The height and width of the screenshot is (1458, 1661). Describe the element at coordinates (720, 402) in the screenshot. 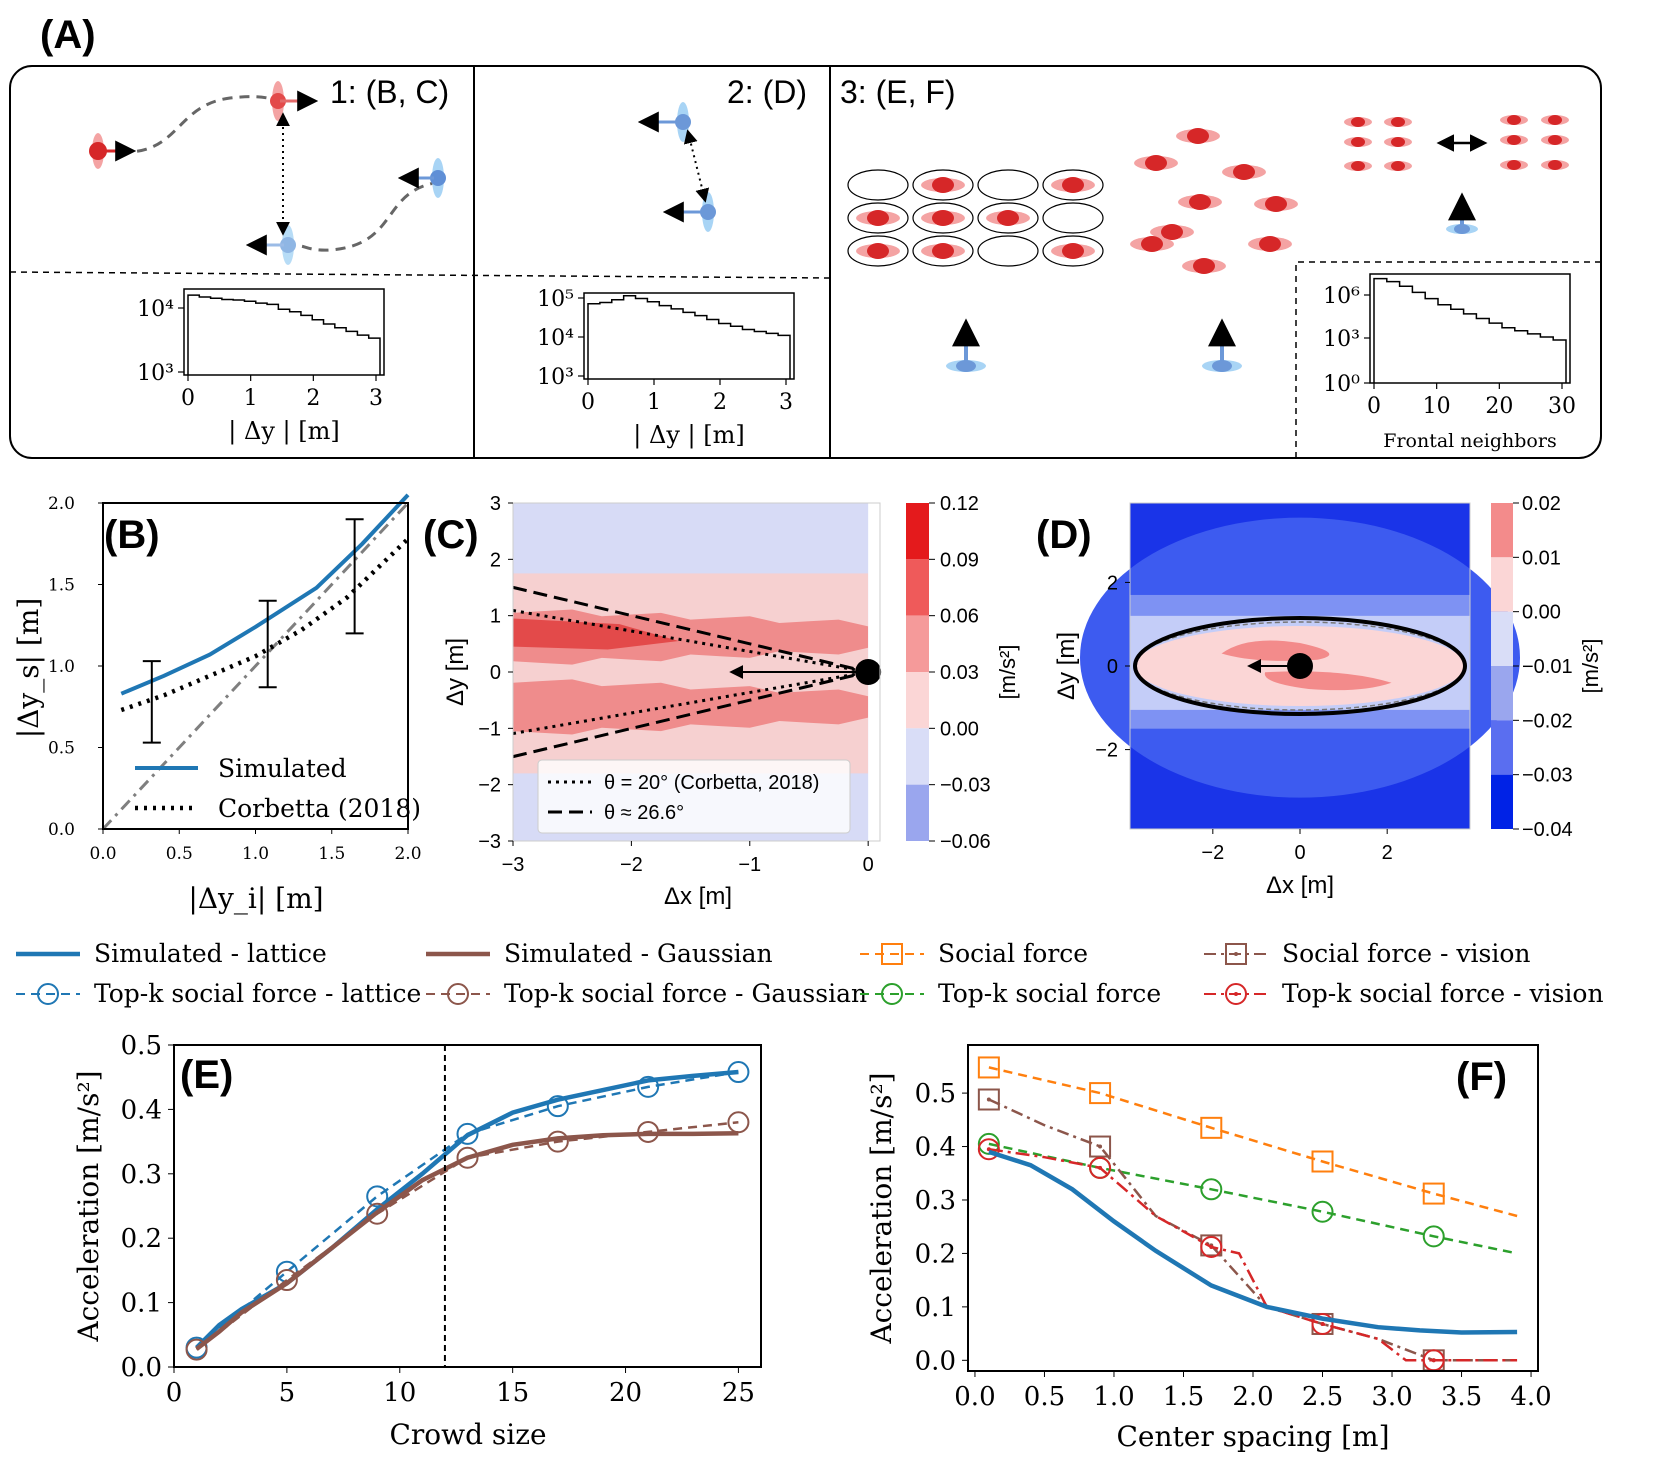

I see `hist-xtick-label: 2` at that location.